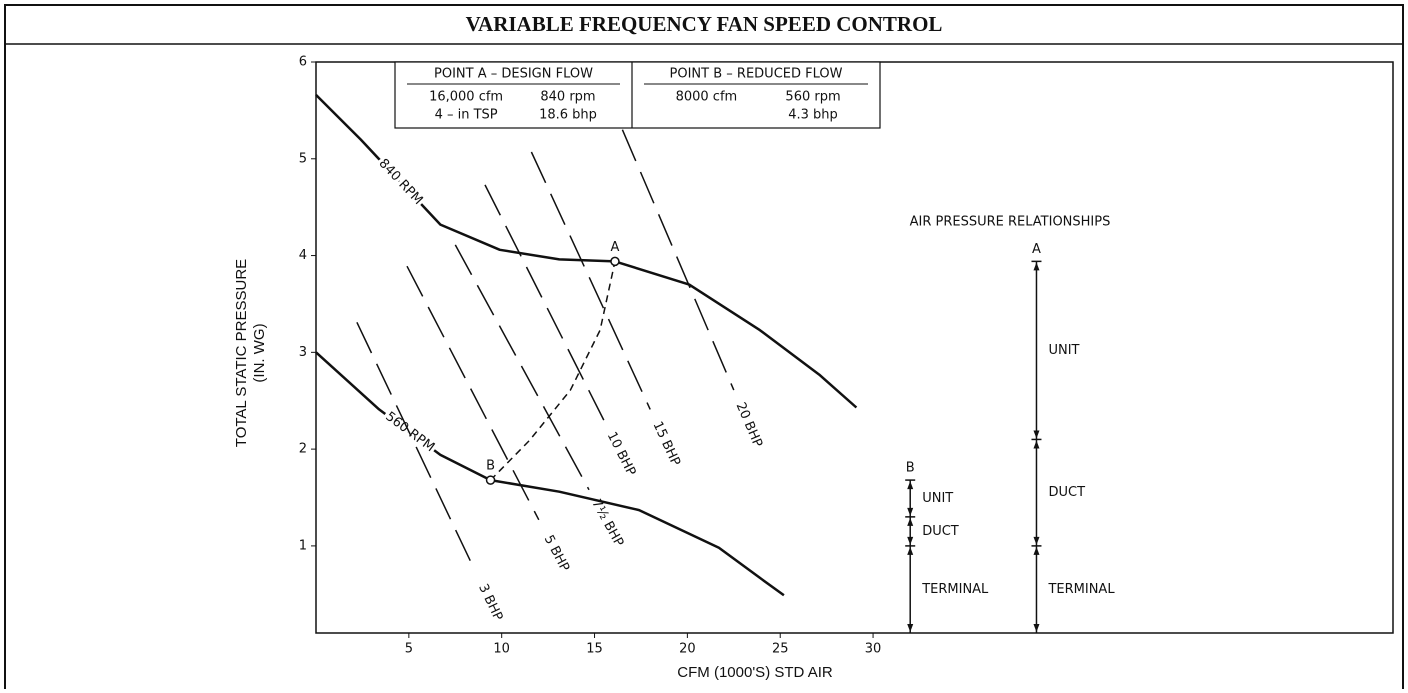 Image resolution: width=1408 pixels, height=693 pixels. Describe the element at coordinates (303, 255) in the screenshot. I see `y-tick-label: 4` at that location.